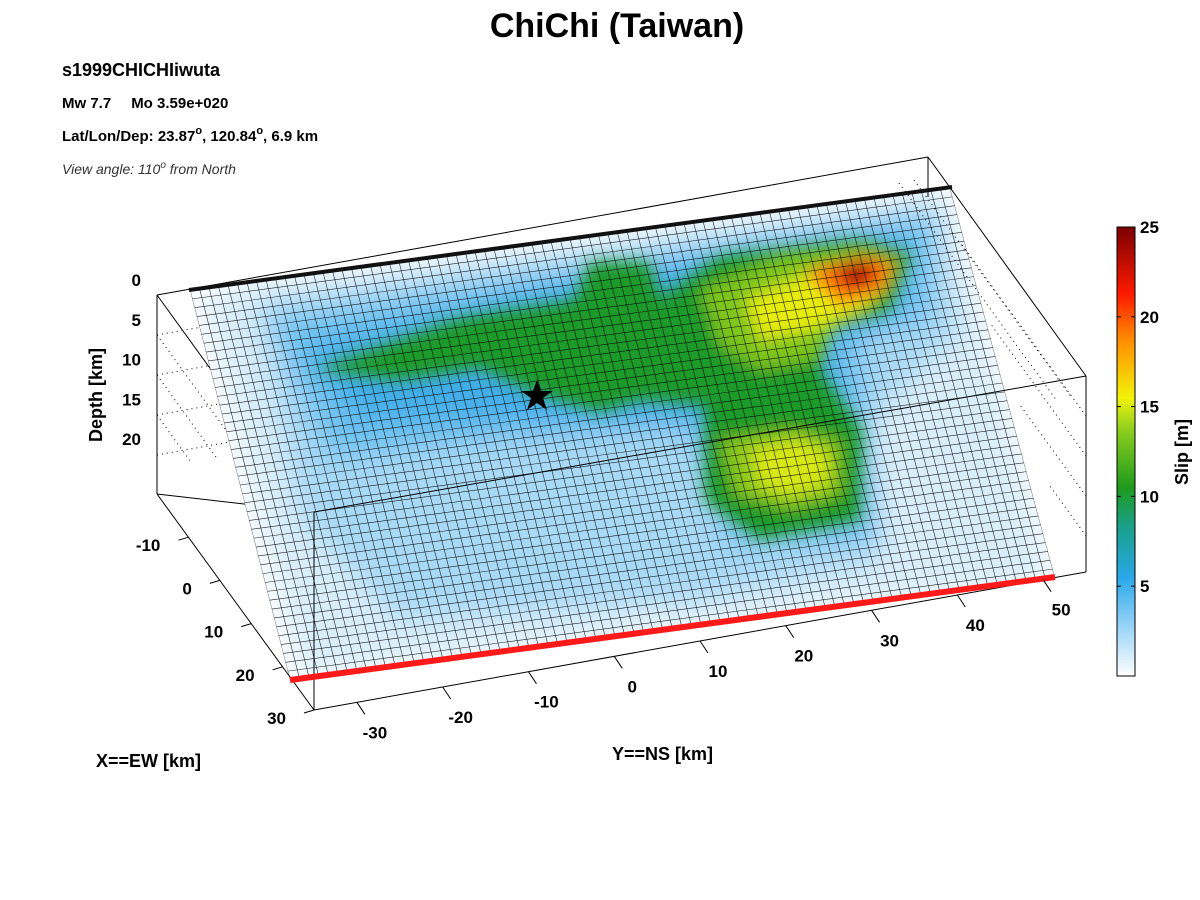 The image size is (1200, 900). What do you see at coordinates (631, 686) in the screenshot?
I see `y-tick-label: 0` at bounding box center [631, 686].